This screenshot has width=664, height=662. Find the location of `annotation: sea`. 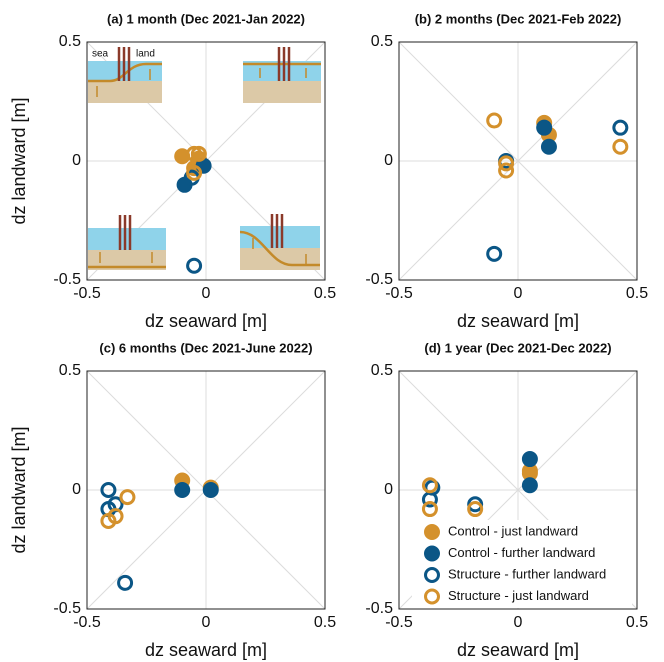

annotation: sea is located at coordinates (100, 54).